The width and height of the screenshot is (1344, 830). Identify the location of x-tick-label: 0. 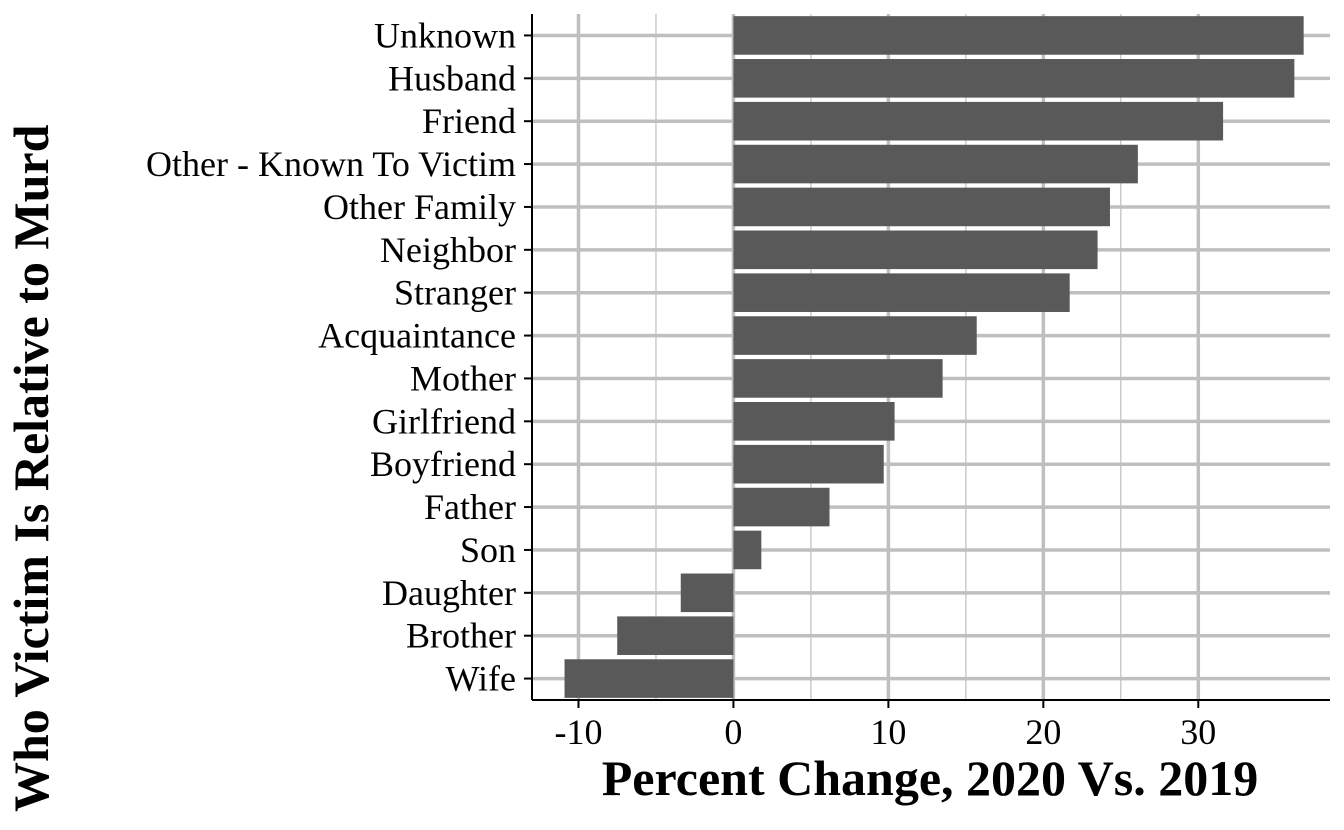
(733, 732).